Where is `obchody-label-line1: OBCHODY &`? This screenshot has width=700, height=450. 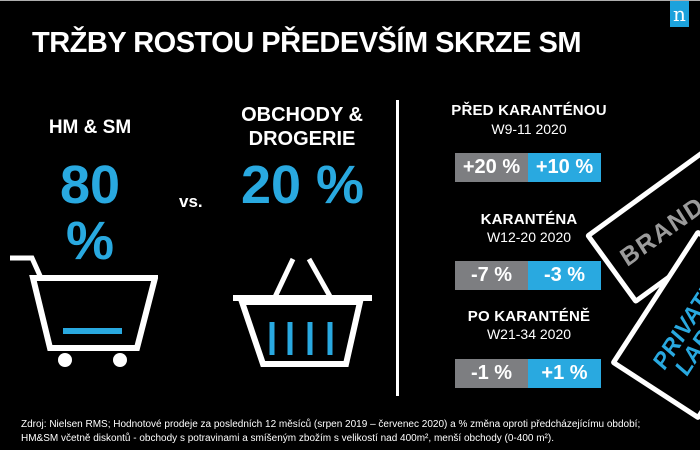 obchody-label-line1: OBCHODY & is located at coordinates (302, 115).